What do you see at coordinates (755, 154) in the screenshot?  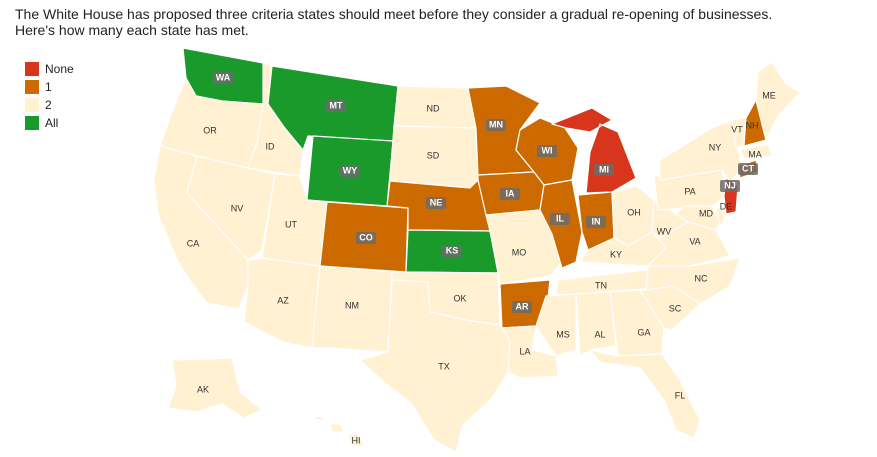 I see `state-label-ma: MA` at bounding box center [755, 154].